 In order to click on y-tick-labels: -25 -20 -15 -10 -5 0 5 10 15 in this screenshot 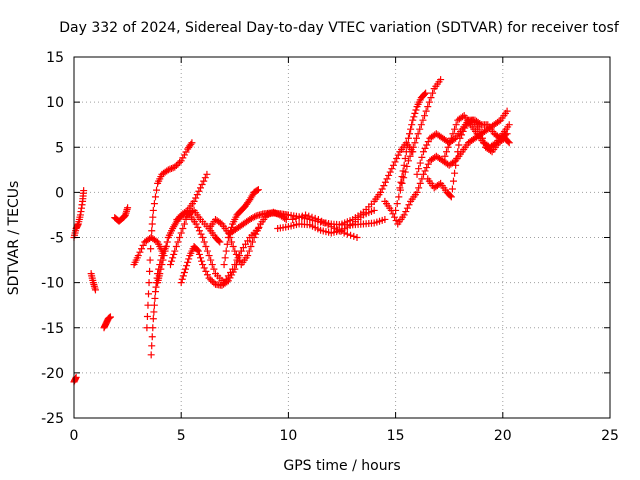, I will do `click(52, 238)`.